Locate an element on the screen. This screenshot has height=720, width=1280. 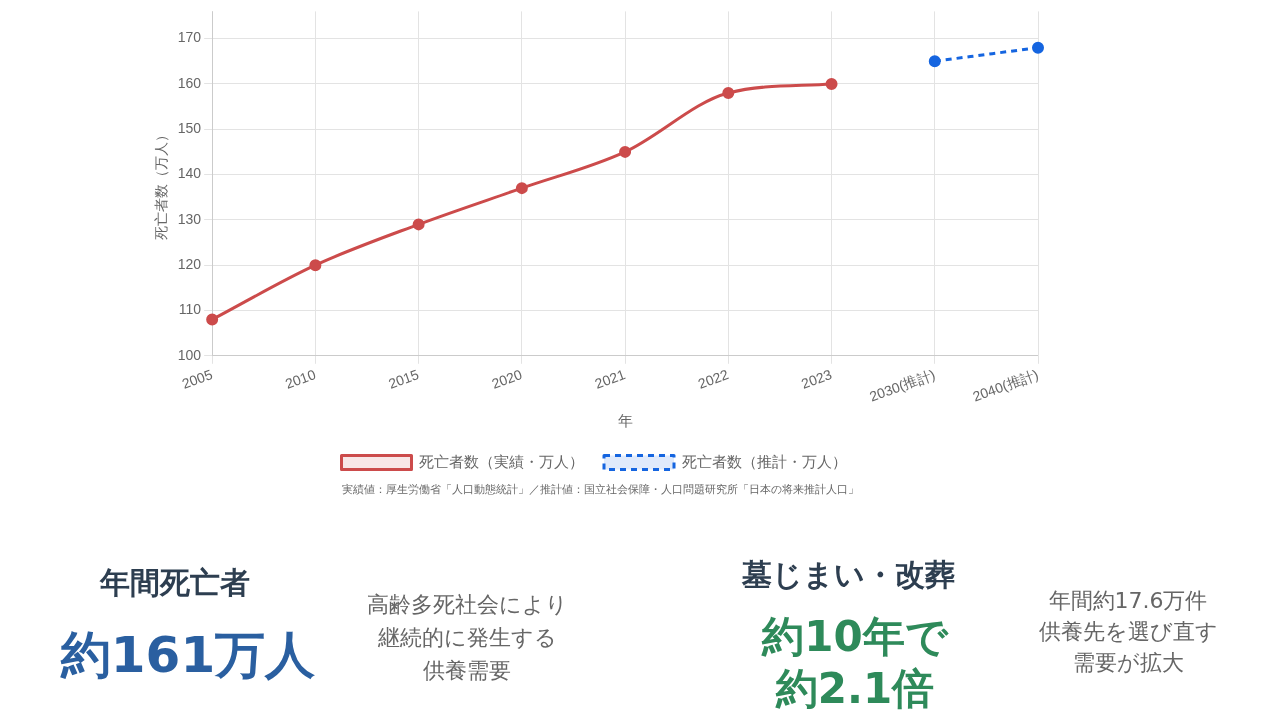
text: 墓じまい・改葬 is located at coordinates (848, 575).